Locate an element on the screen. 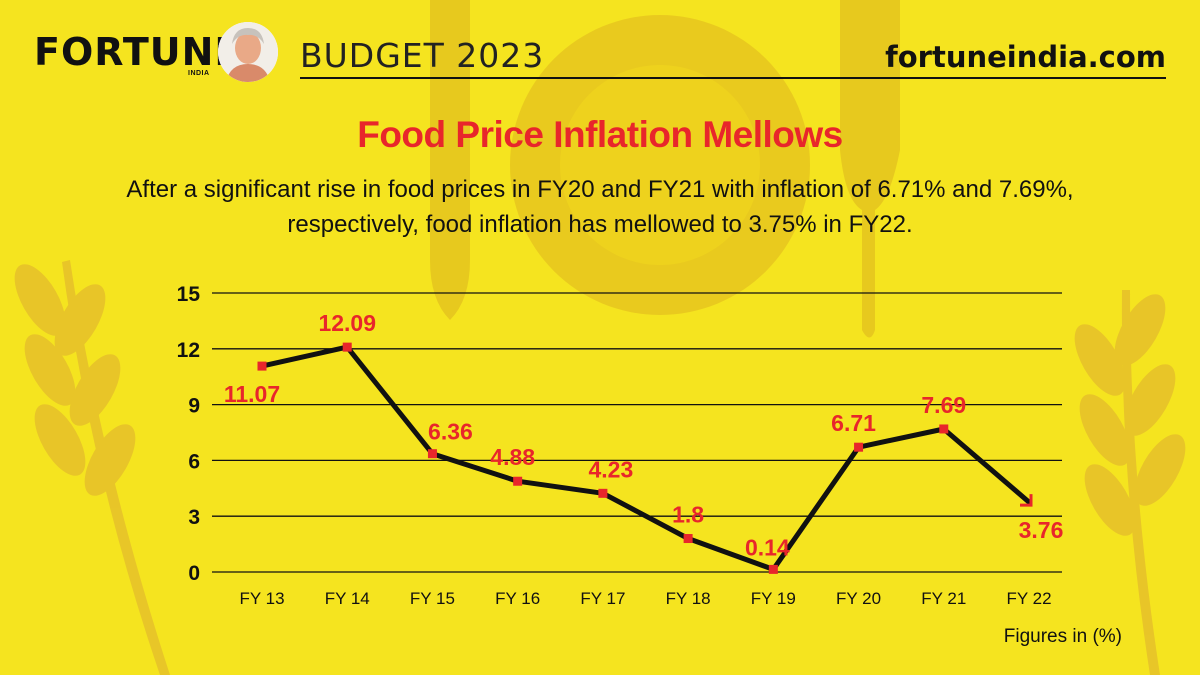  plate-inner is located at coordinates (660, 165).